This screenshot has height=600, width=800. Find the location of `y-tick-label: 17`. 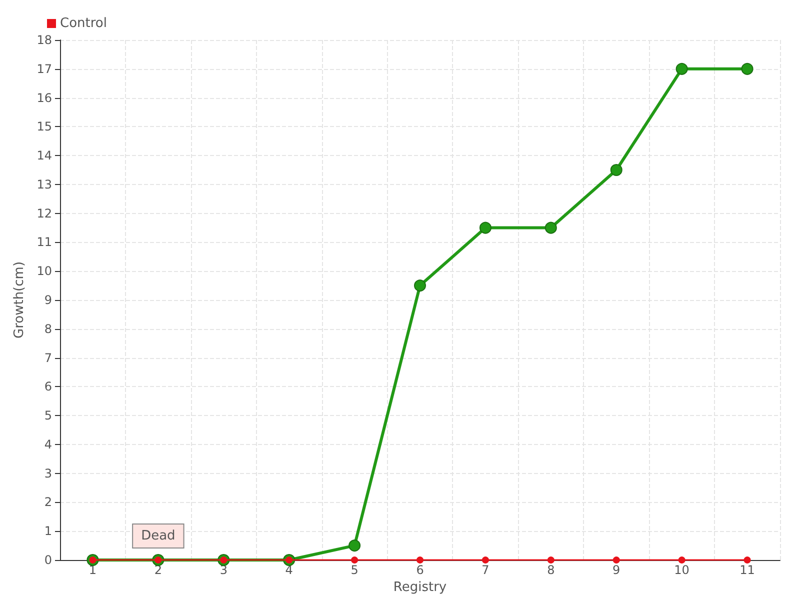

y-tick-label: 17 is located at coordinates (44, 69).